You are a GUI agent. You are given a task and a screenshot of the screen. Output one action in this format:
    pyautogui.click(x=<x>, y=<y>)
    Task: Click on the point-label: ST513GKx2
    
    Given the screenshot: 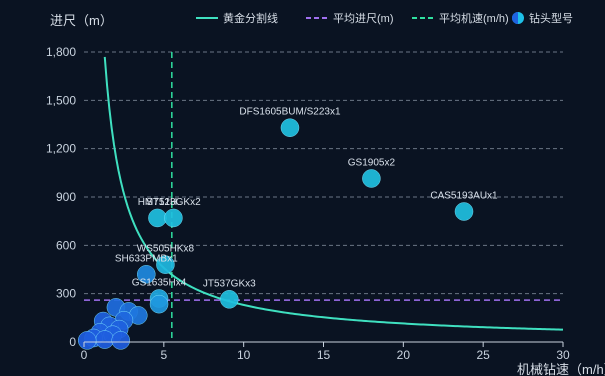 What is the action you would take?
    pyautogui.click(x=173, y=202)
    